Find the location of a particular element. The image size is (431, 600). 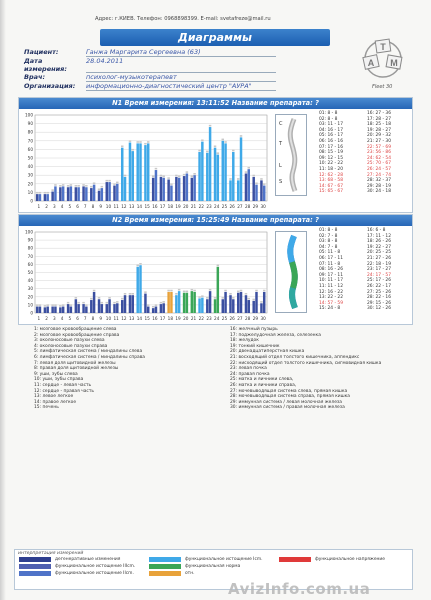

value-cell: 10: 11 - 17 is located at coordinates (331, 281).